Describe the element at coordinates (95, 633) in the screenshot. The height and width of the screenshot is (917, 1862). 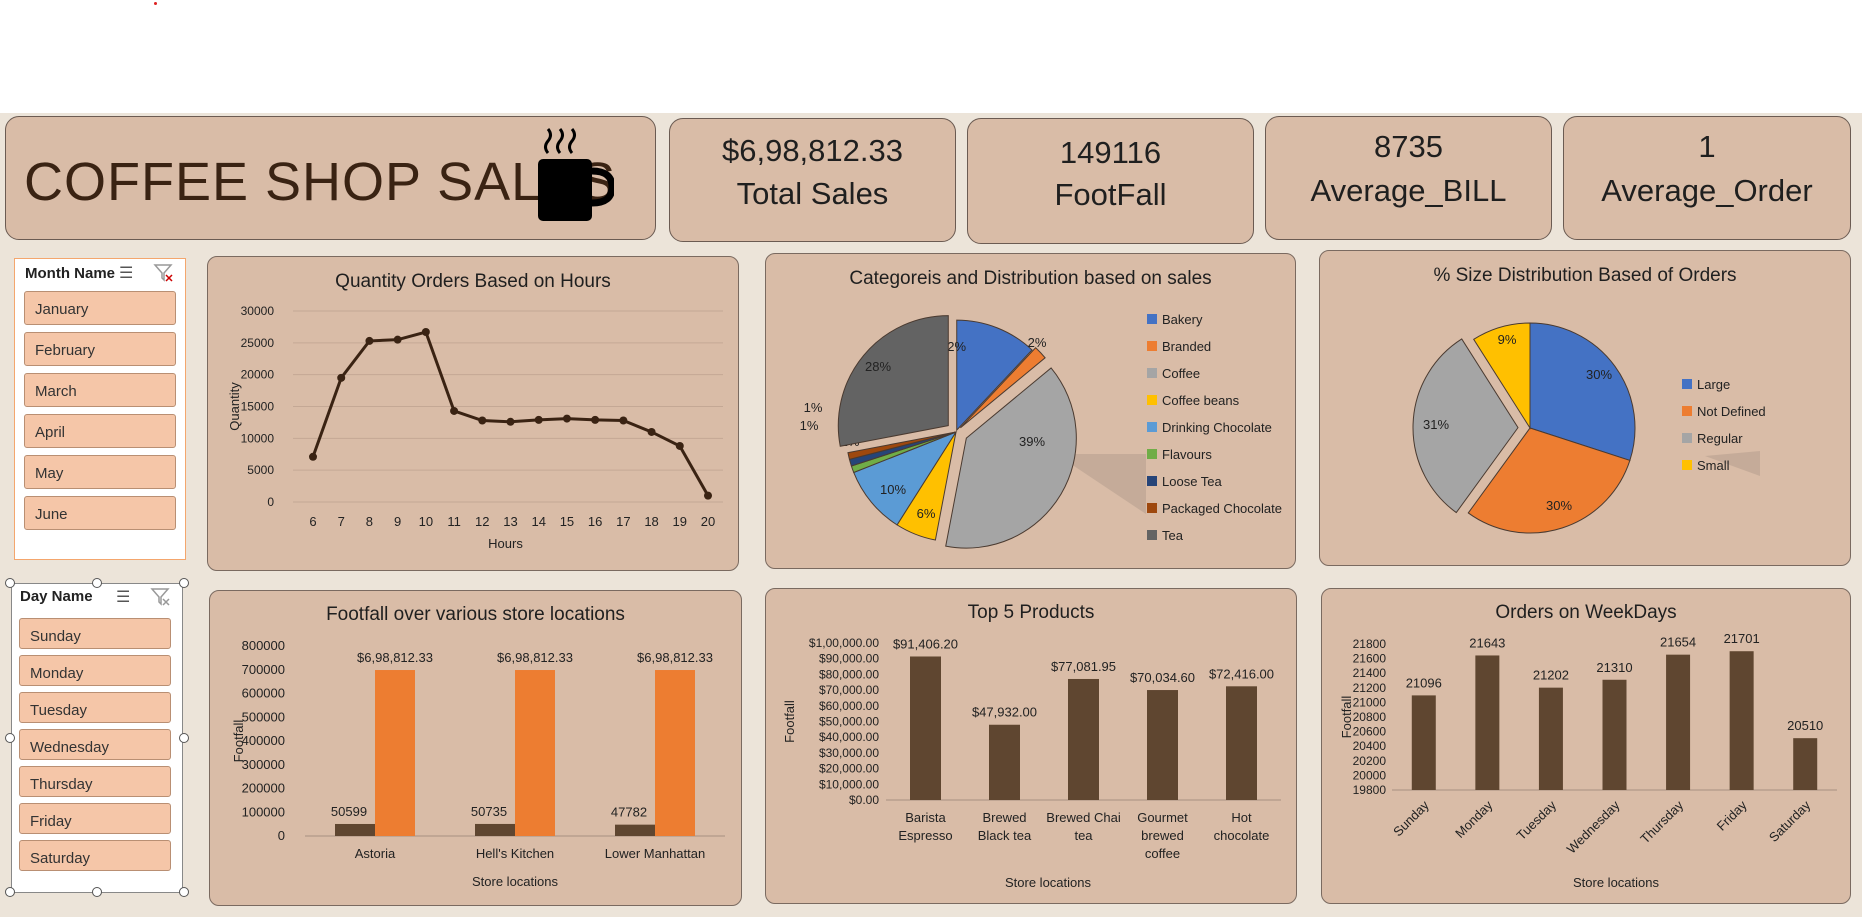
I see `slicer-item-sunday: Sunday` at that location.